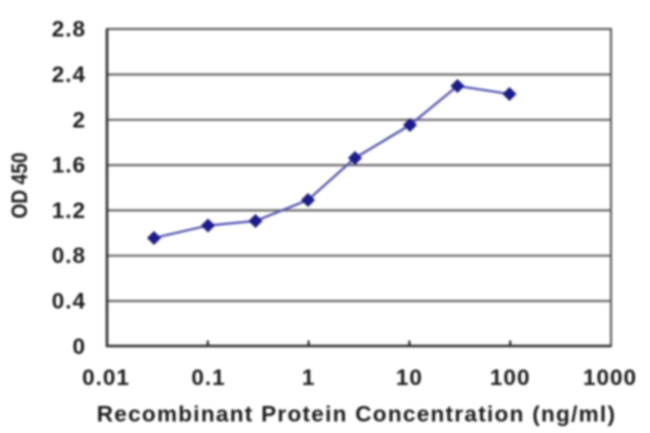 The image size is (650, 433). Describe the element at coordinates (69, 301) in the screenshot. I see `svg-text: 0.4` at that location.